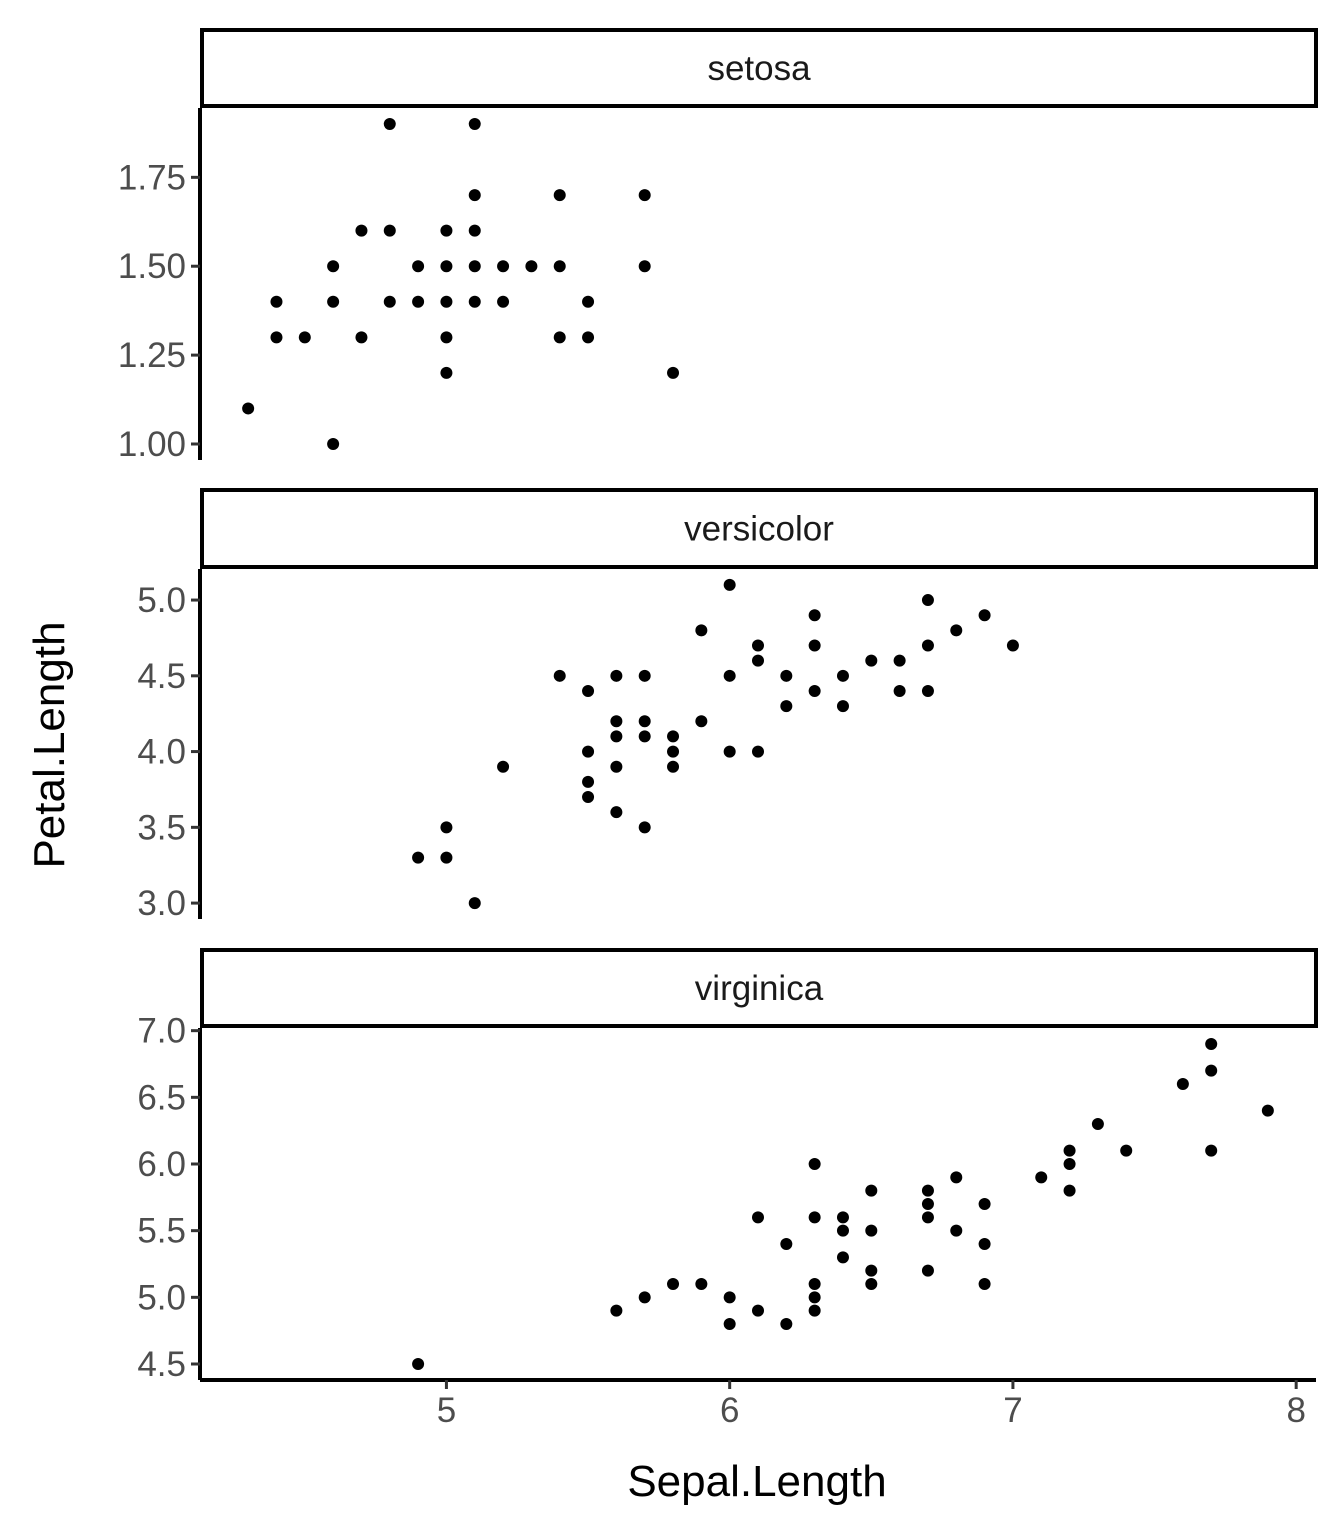  Describe the element at coordinates (152, 355) in the screenshot. I see `y-tick-label: 1.25` at that location.